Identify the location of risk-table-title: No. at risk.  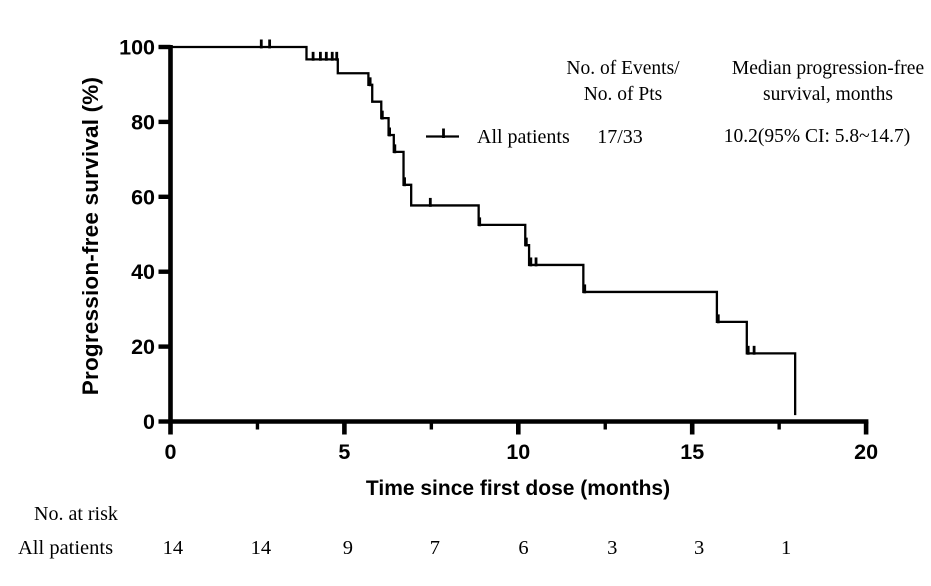
(76, 514).